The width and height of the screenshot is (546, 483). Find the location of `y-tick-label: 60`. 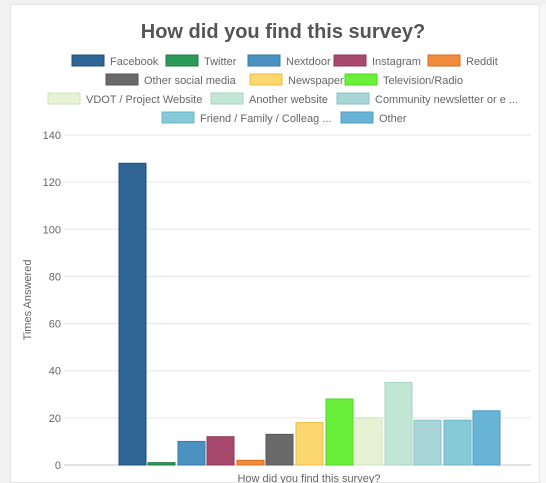

y-tick-label: 60 is located at coordinates (55, 325).